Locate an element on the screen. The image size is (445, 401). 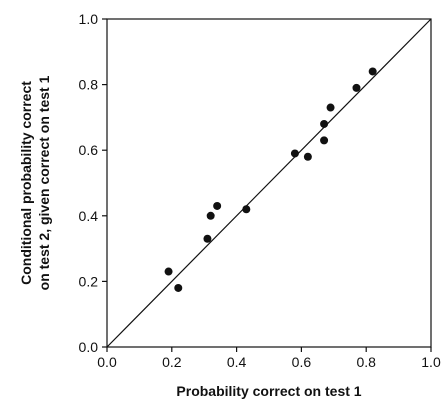
x-tick-label: 0.0 is located at coordinates (107, 362).